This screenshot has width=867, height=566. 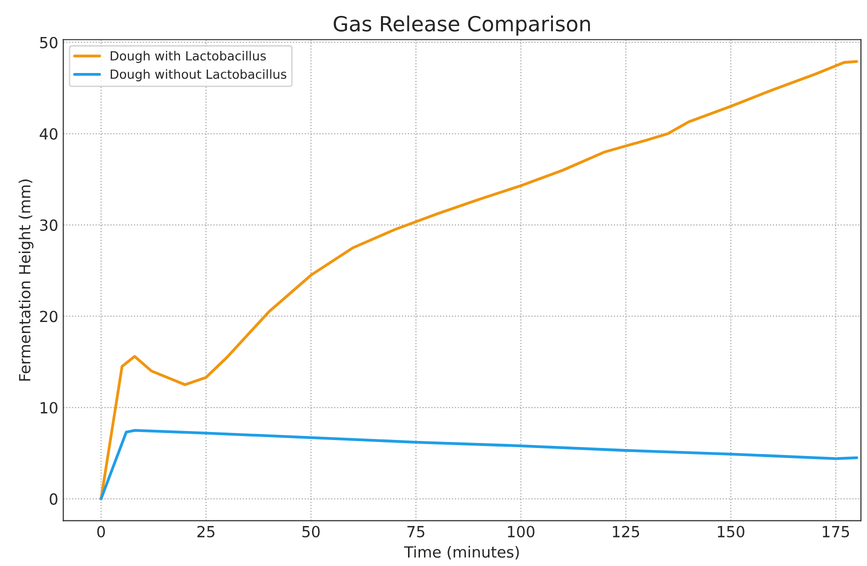 I want to click on legend-label: Dough with Lactobacillus, so click(x=188, y=56).